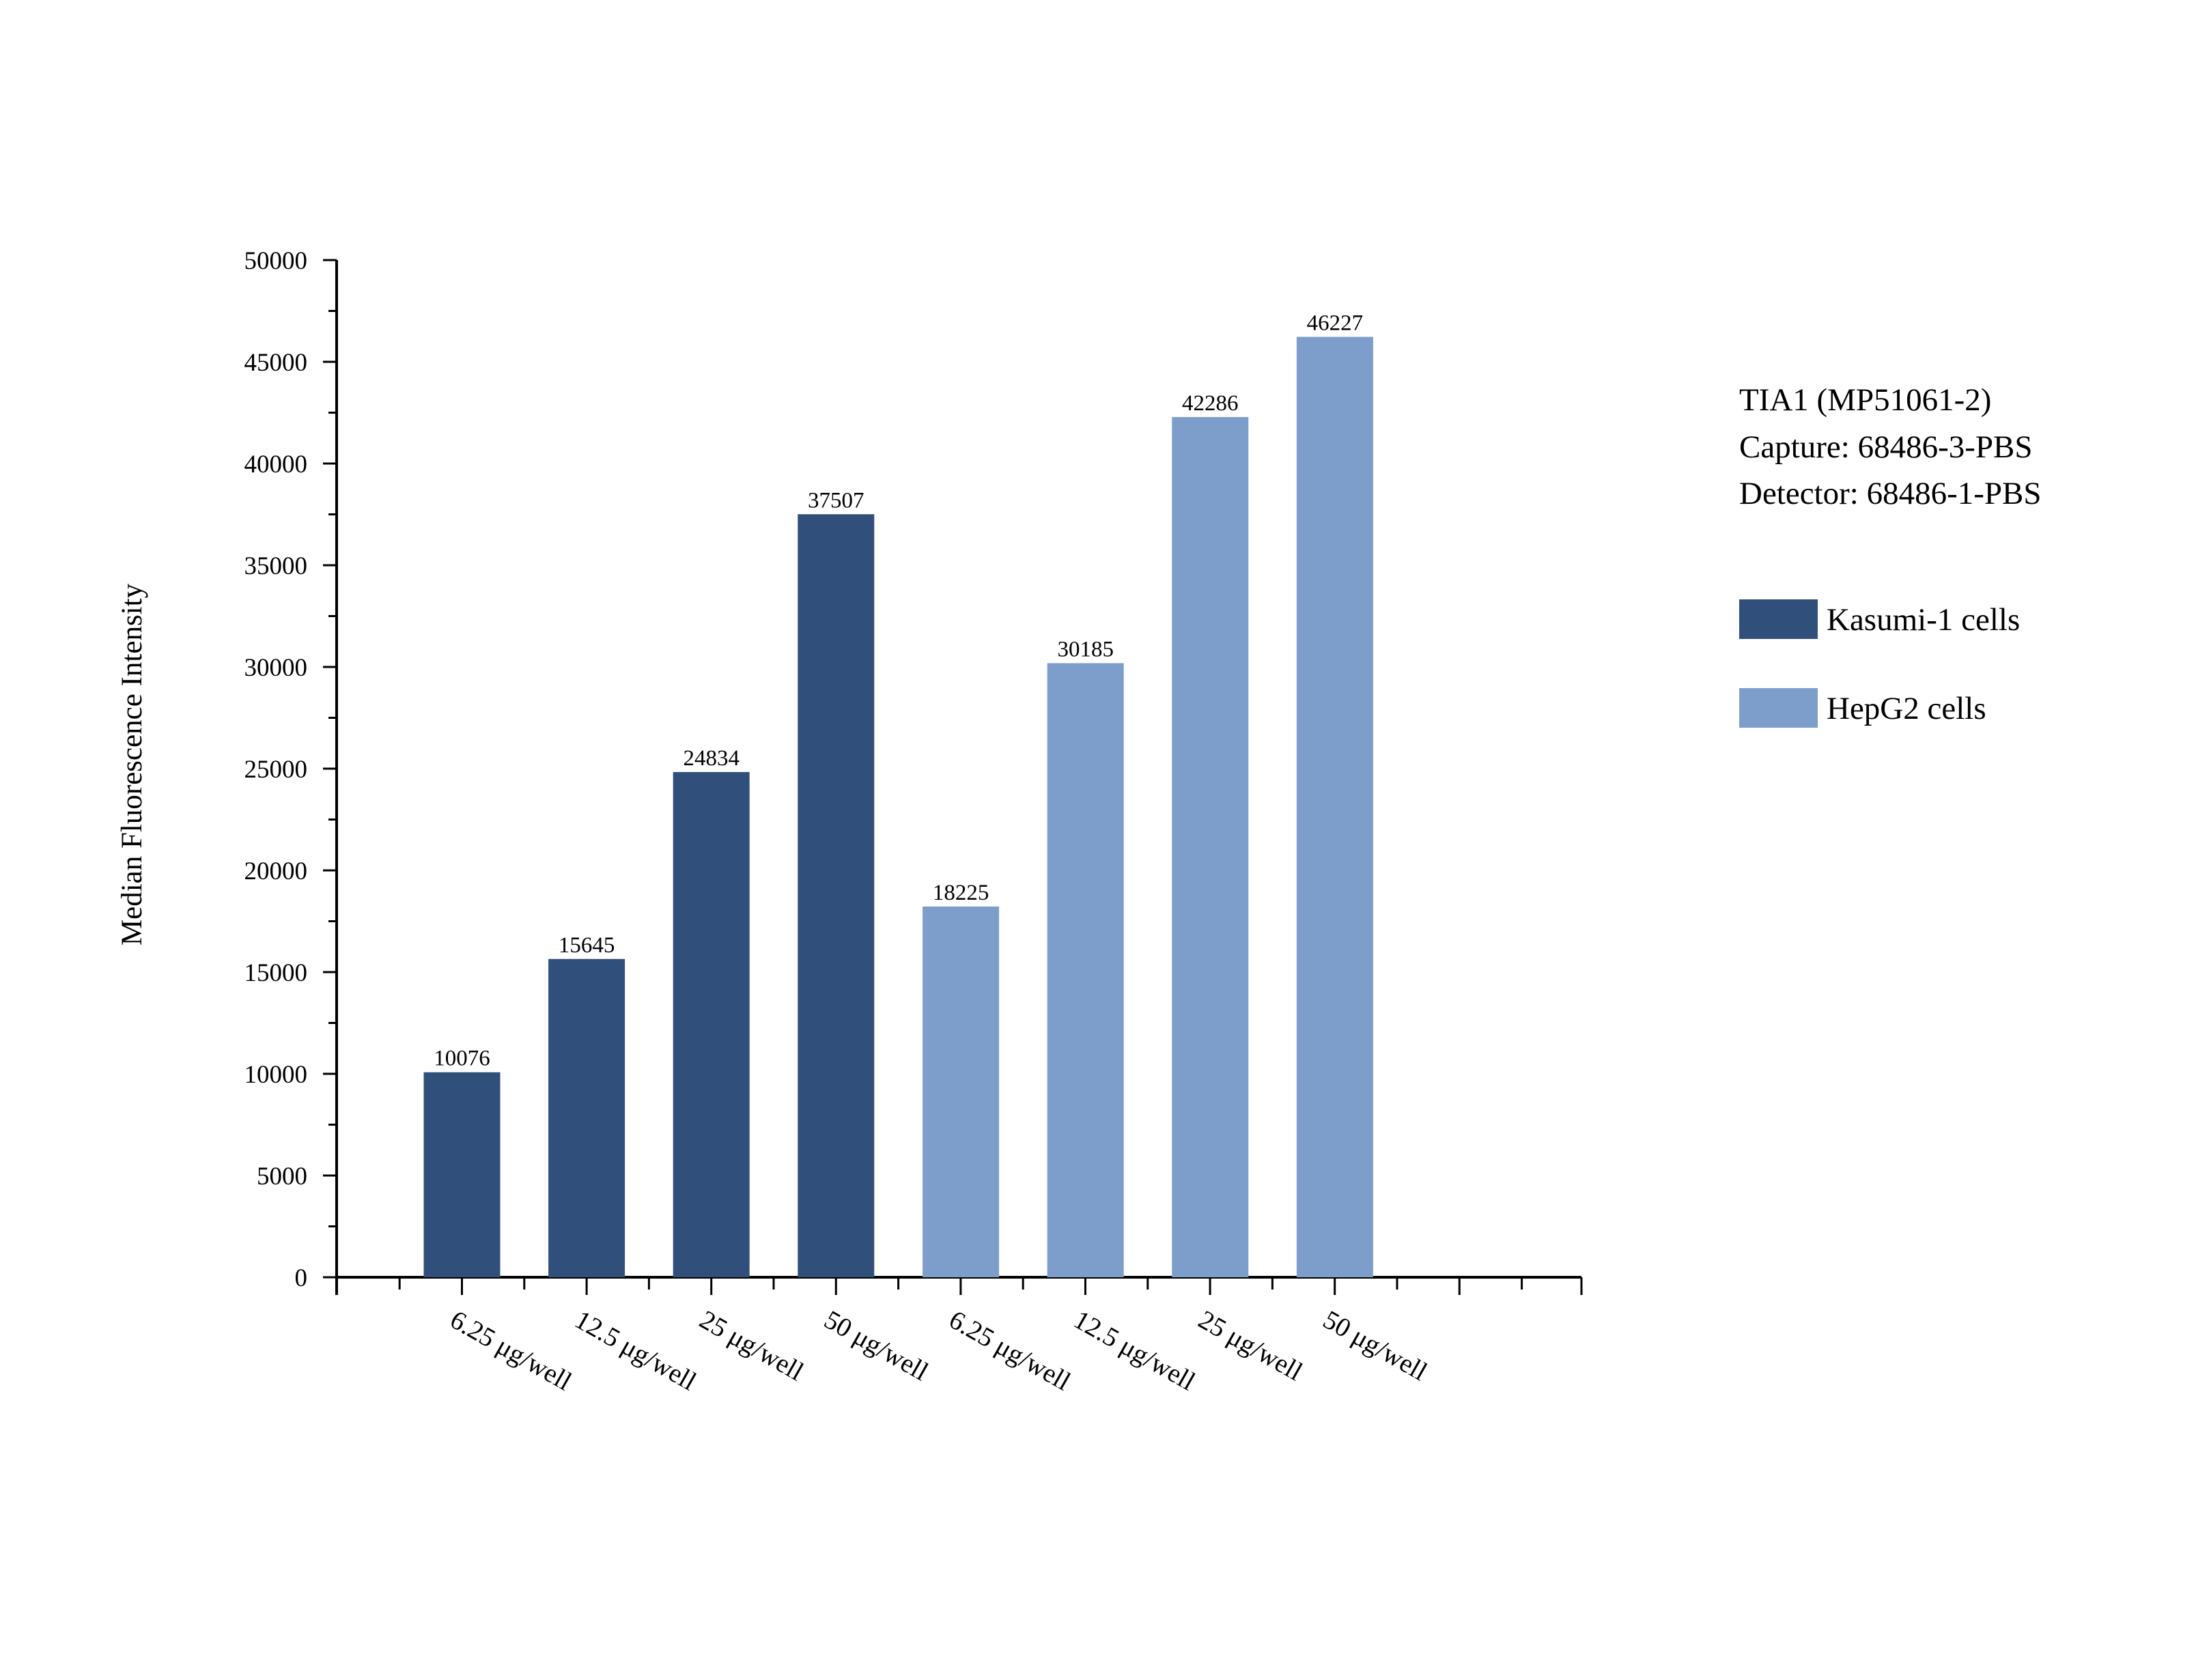 The image size is (2196, 1680). What do you see at coordinates (302, 1278) in the screenshot?
I see `y-tick-label: 0` at bounding box center [302, 1278].